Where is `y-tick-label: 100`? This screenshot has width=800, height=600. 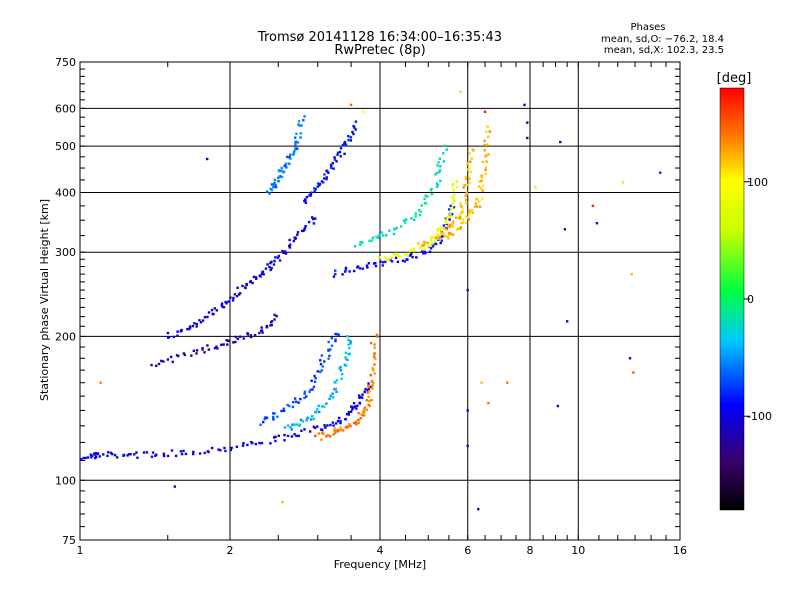
y-tick-label: 100 is located at coordinates (65, 480).